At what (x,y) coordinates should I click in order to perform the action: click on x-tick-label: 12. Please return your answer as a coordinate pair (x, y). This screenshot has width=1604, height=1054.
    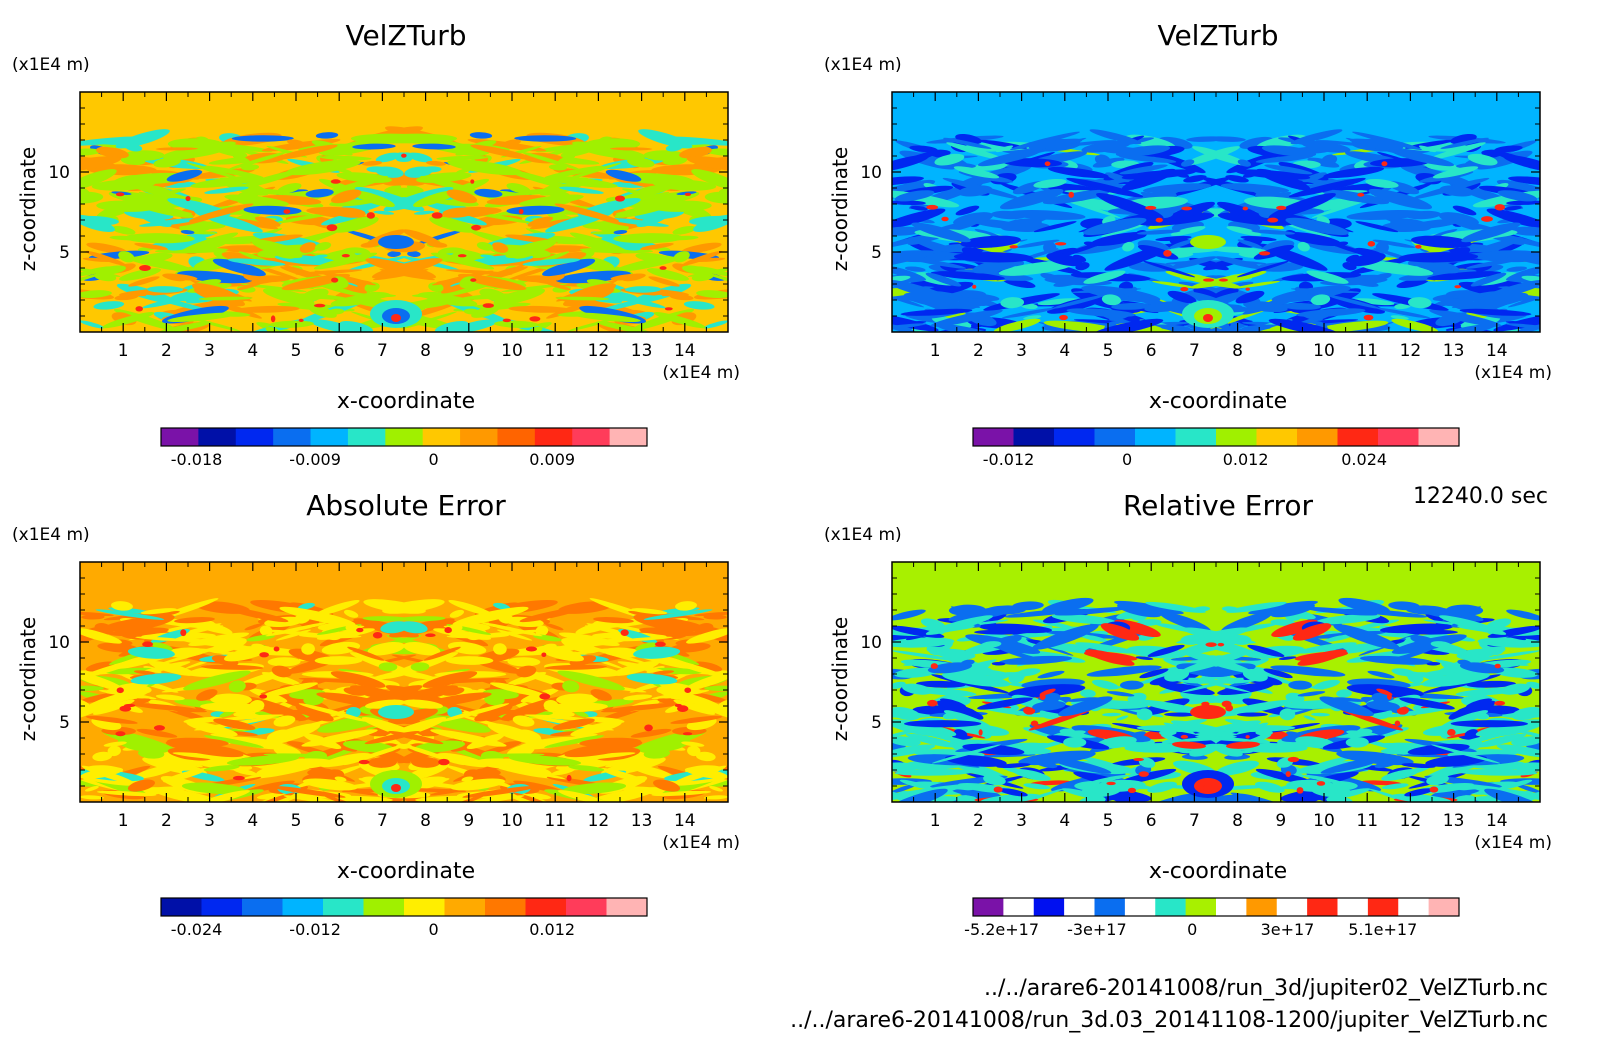
    Looking at the image, I should click on (599, 351).